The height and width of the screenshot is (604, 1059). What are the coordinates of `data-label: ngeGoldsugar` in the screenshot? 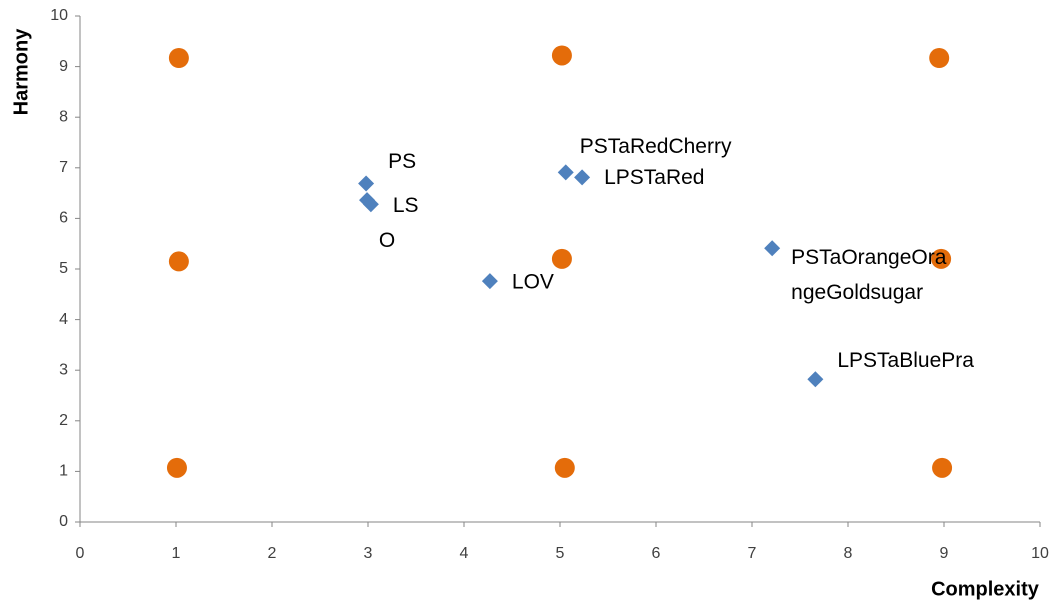 It's located at (857, 292).